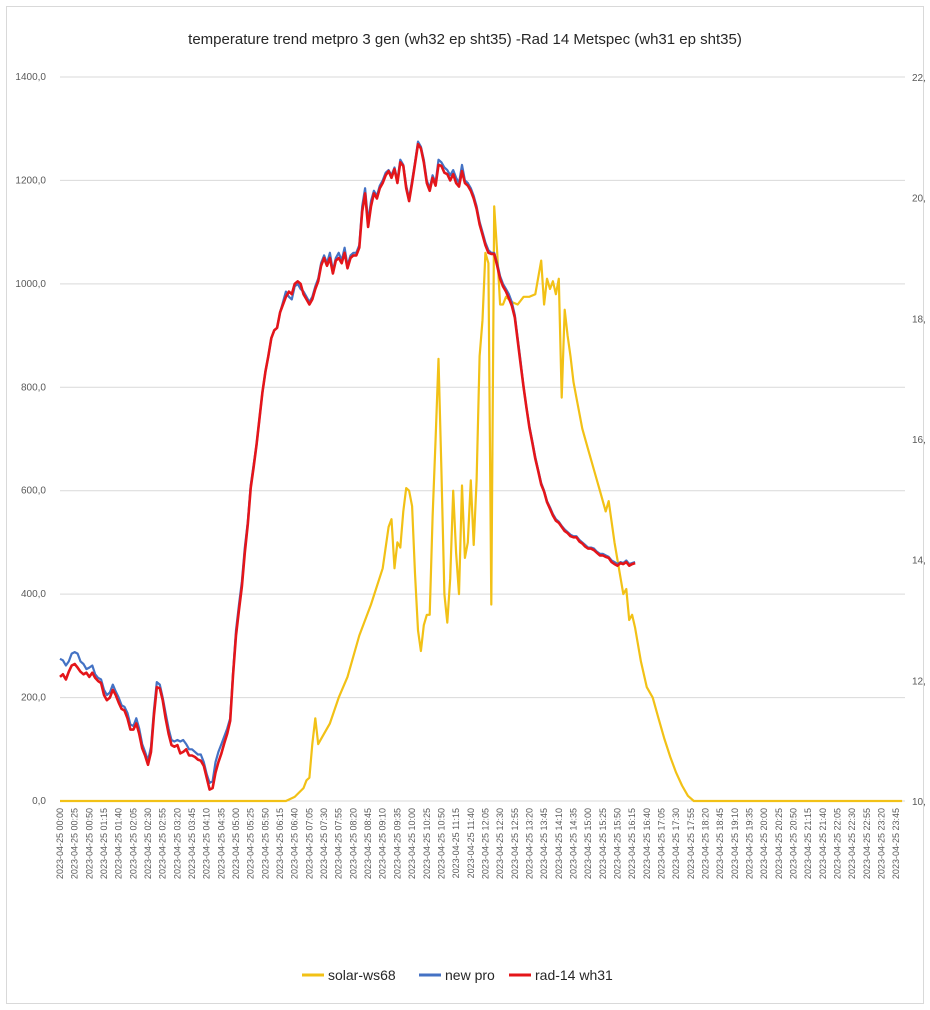 The image size is (930, 1010). What do you see at coordinates (882, 843) in the screenshot?
I see `x-tick-label: 2023-04-25 23:20` at bounding box center [882, 843].